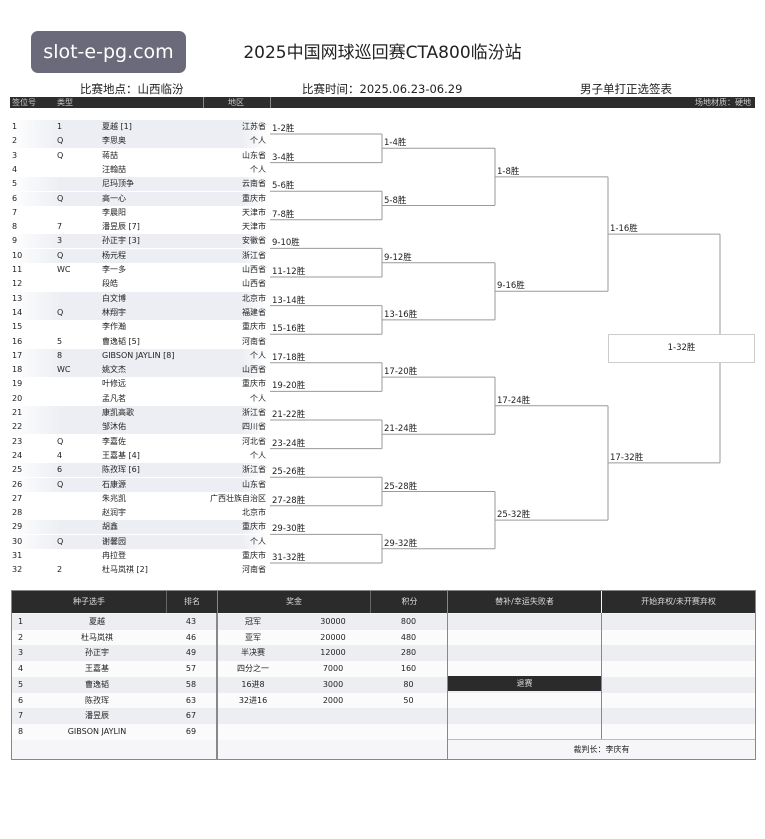 The width and height of the screenshot is (765, 839). Describe the element at coordinates (395, 143) in the screenshot. I see `bracket-slot-label: 1-4胜` at that location.